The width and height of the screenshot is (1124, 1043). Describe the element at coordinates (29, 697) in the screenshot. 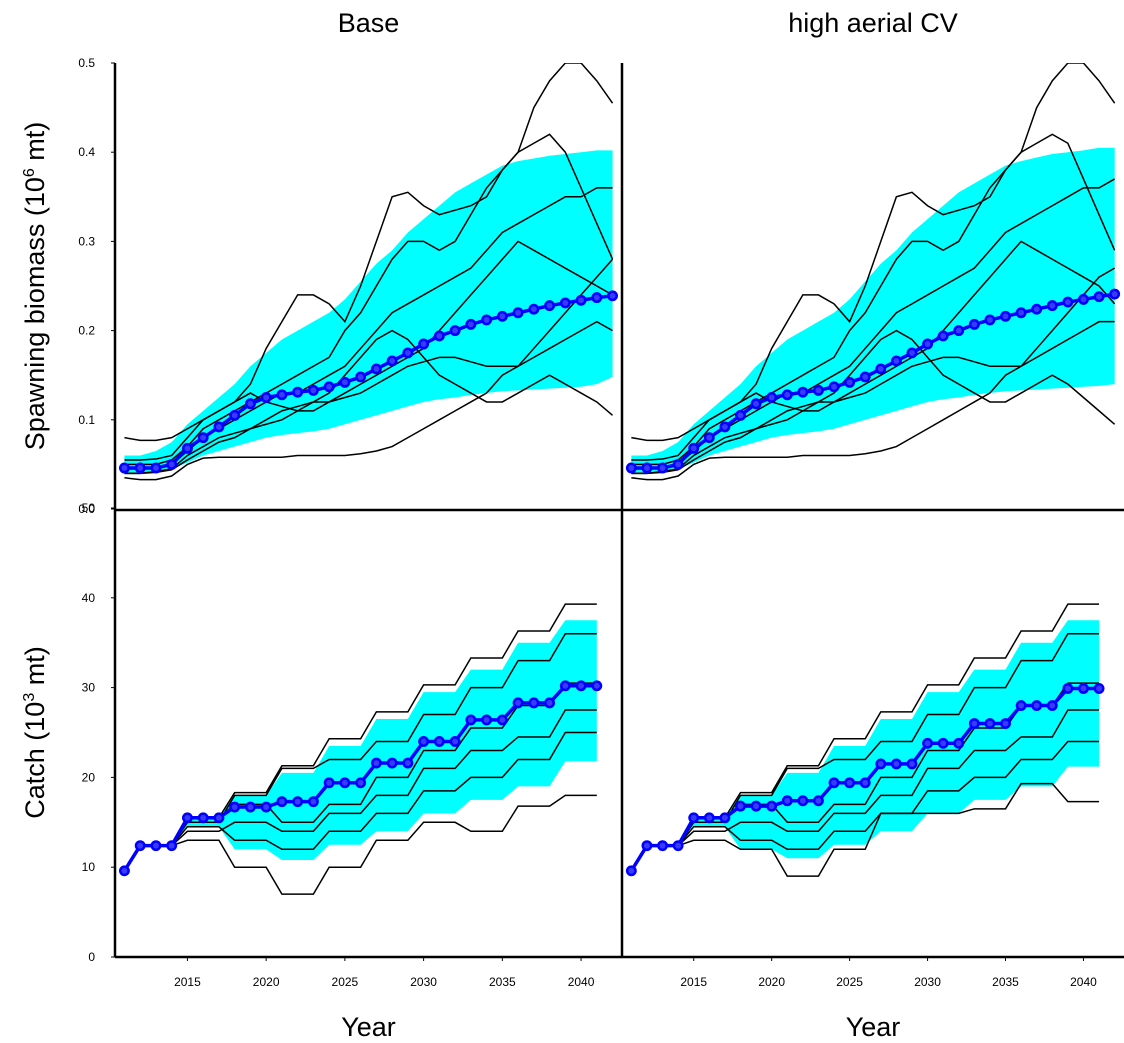

I see `y-axis-label-sup: 3` at that location.